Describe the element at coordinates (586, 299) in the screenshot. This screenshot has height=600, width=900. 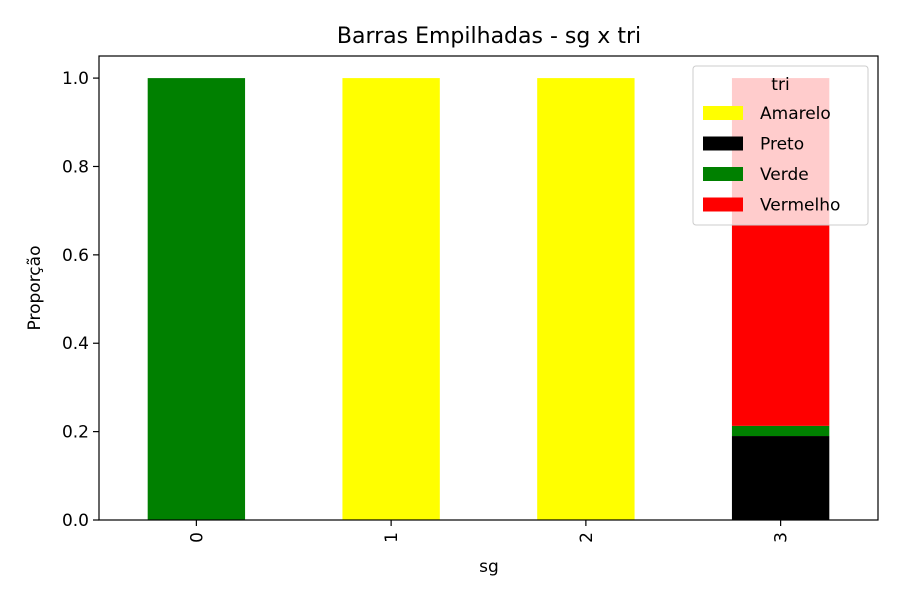
I see `bar-2-amarelo` at that location.